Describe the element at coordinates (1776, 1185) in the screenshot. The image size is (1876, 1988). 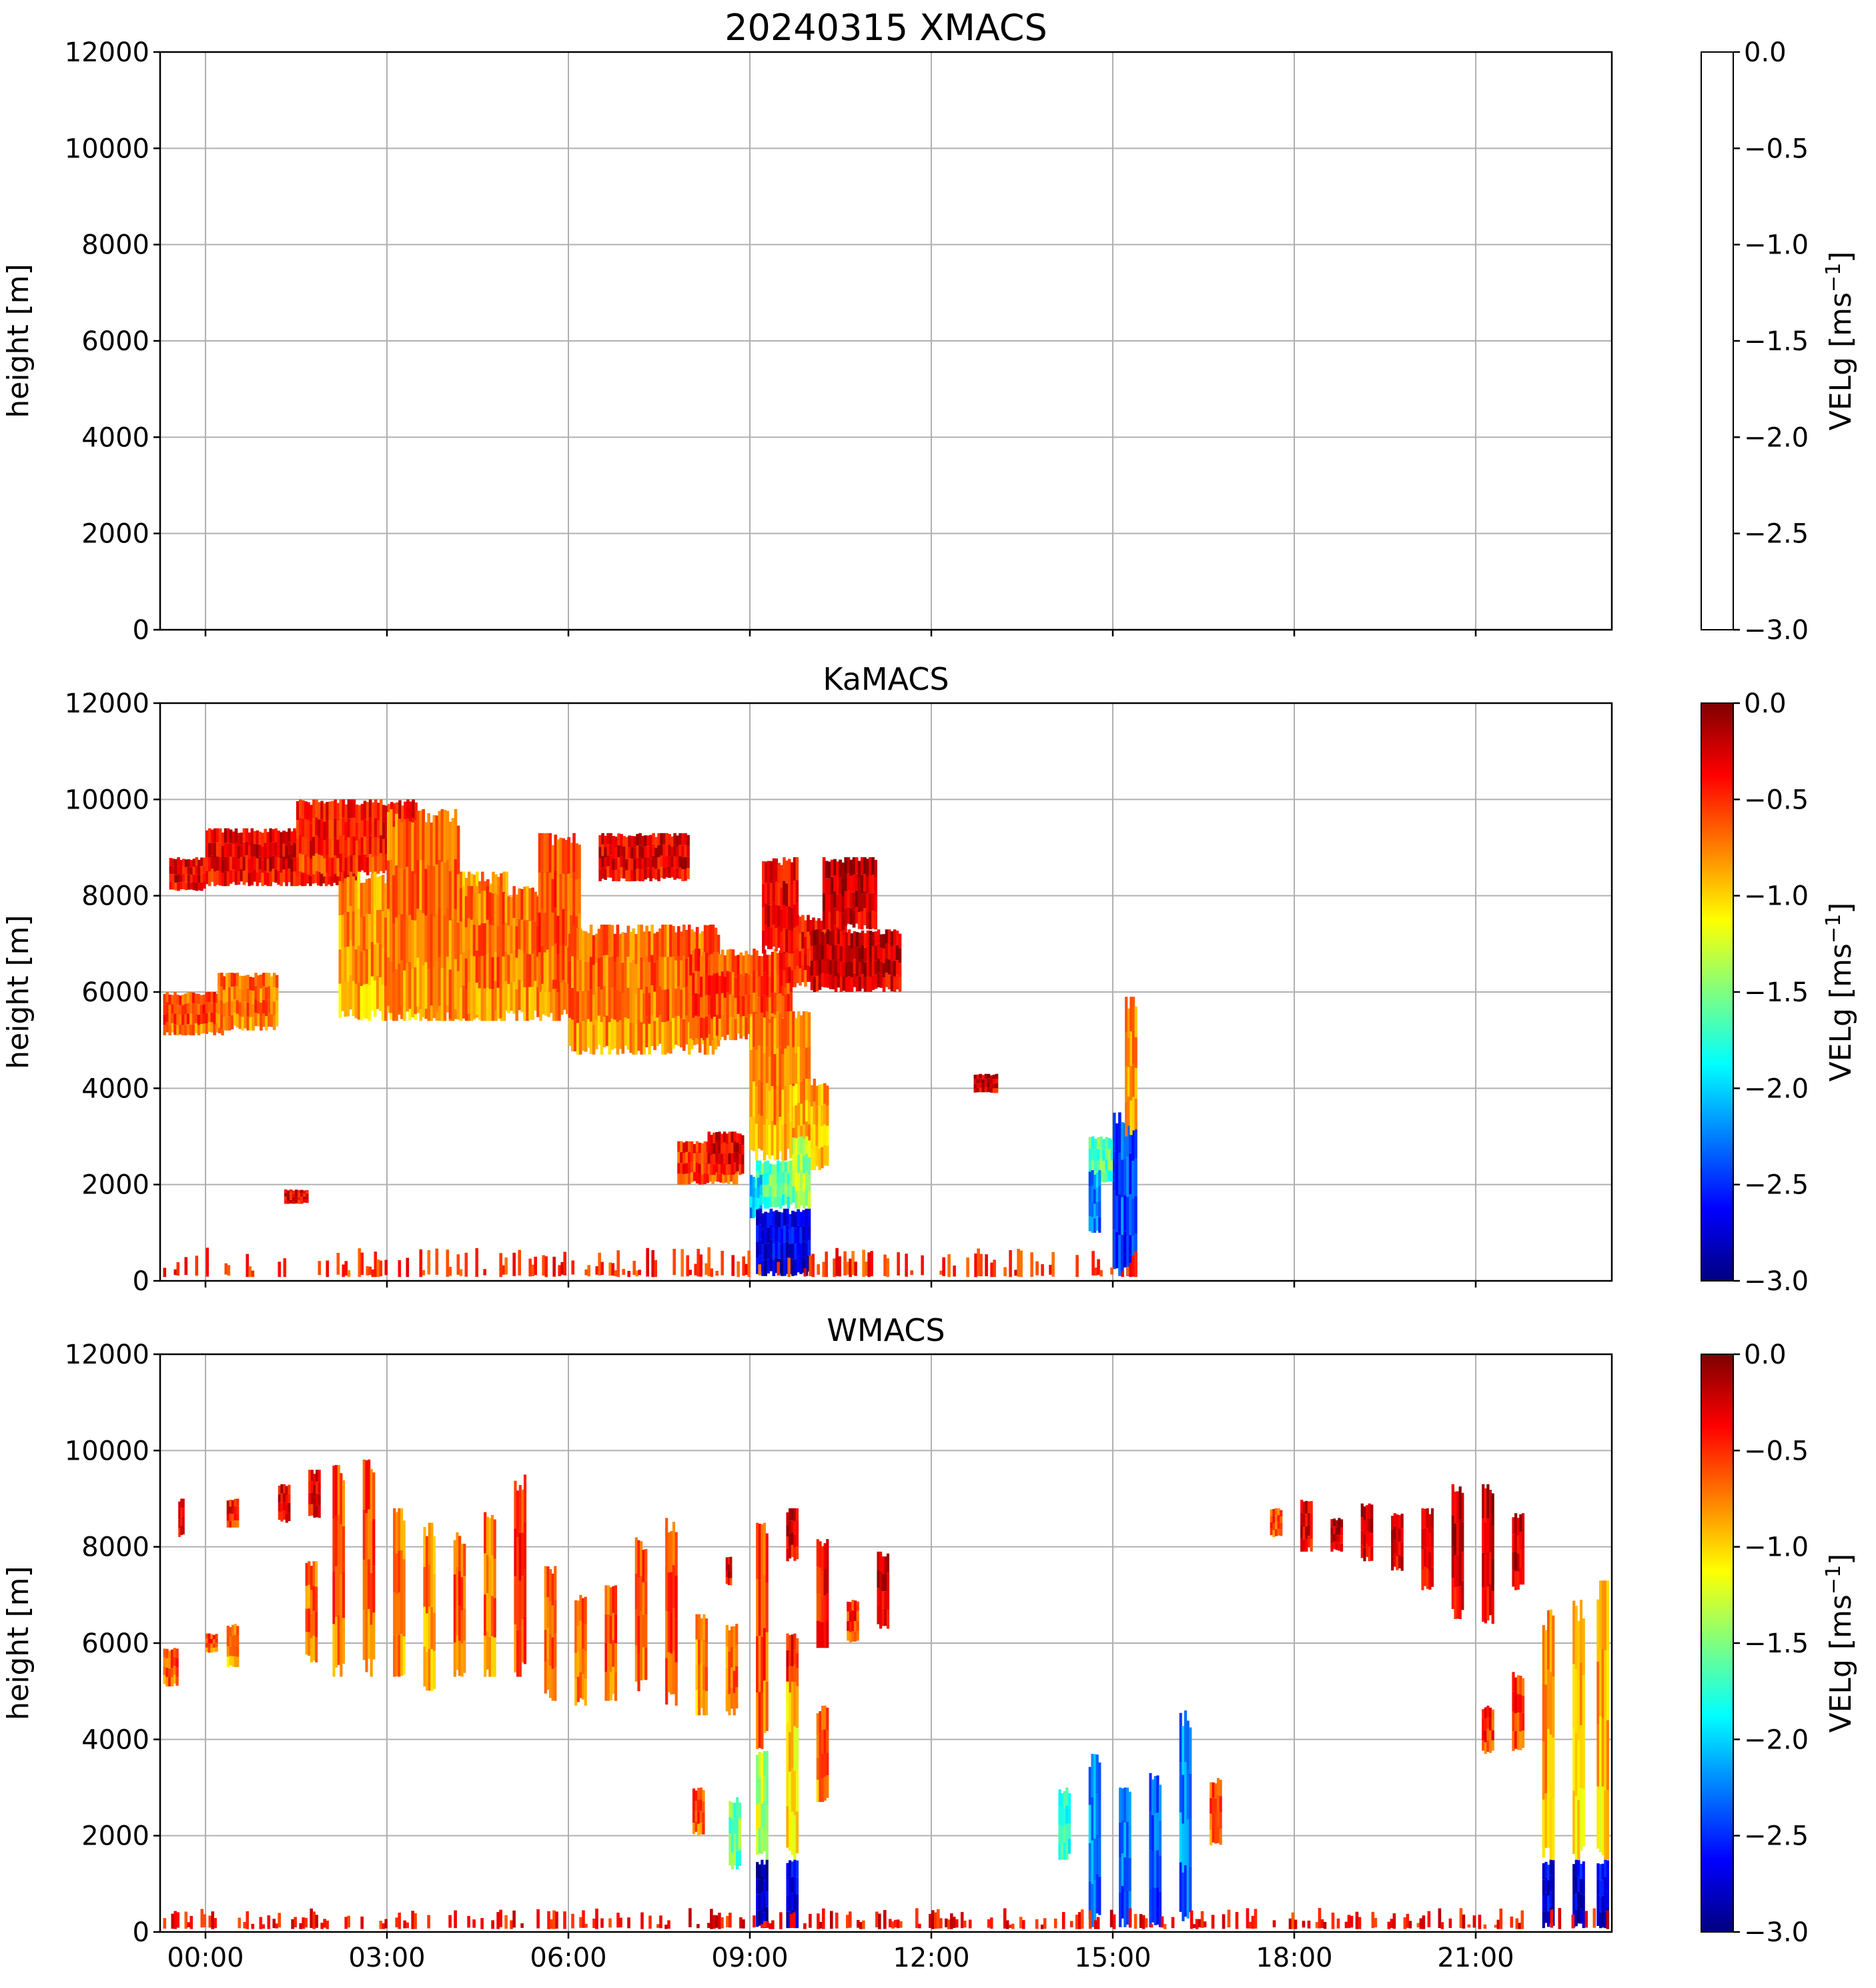
I see `colorbar-tick-label: −2.5` at that location.